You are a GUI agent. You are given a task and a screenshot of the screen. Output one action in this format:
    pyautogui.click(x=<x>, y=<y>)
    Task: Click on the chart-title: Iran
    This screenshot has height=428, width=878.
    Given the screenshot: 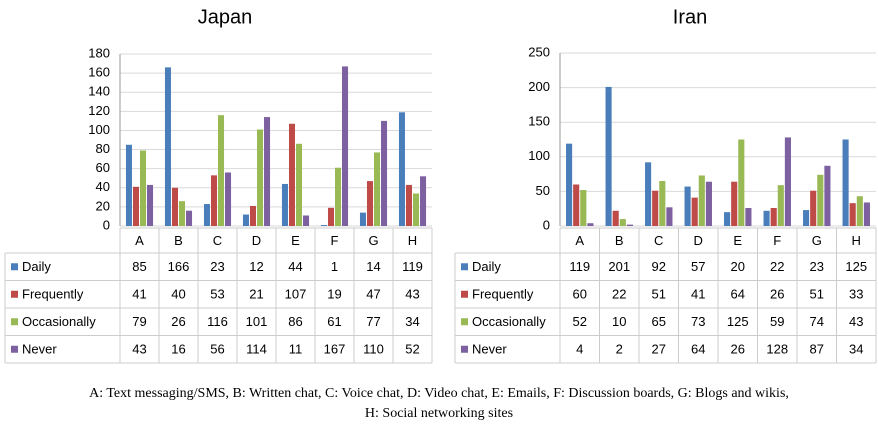 What is the action you would take?
    pyautogui.click(x=690, y=17)
    